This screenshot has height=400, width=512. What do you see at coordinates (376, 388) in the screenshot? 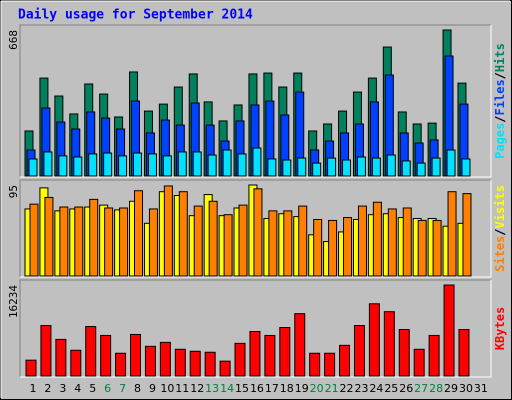
I see `x-tick-label: 24` at bounding box center [376, 388].